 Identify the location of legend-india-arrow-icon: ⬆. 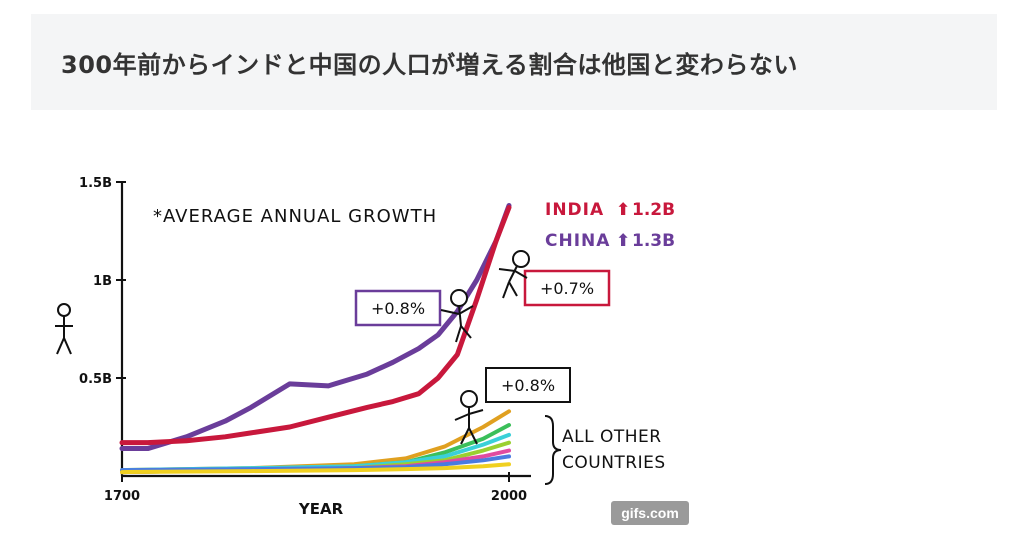
(623, 210).